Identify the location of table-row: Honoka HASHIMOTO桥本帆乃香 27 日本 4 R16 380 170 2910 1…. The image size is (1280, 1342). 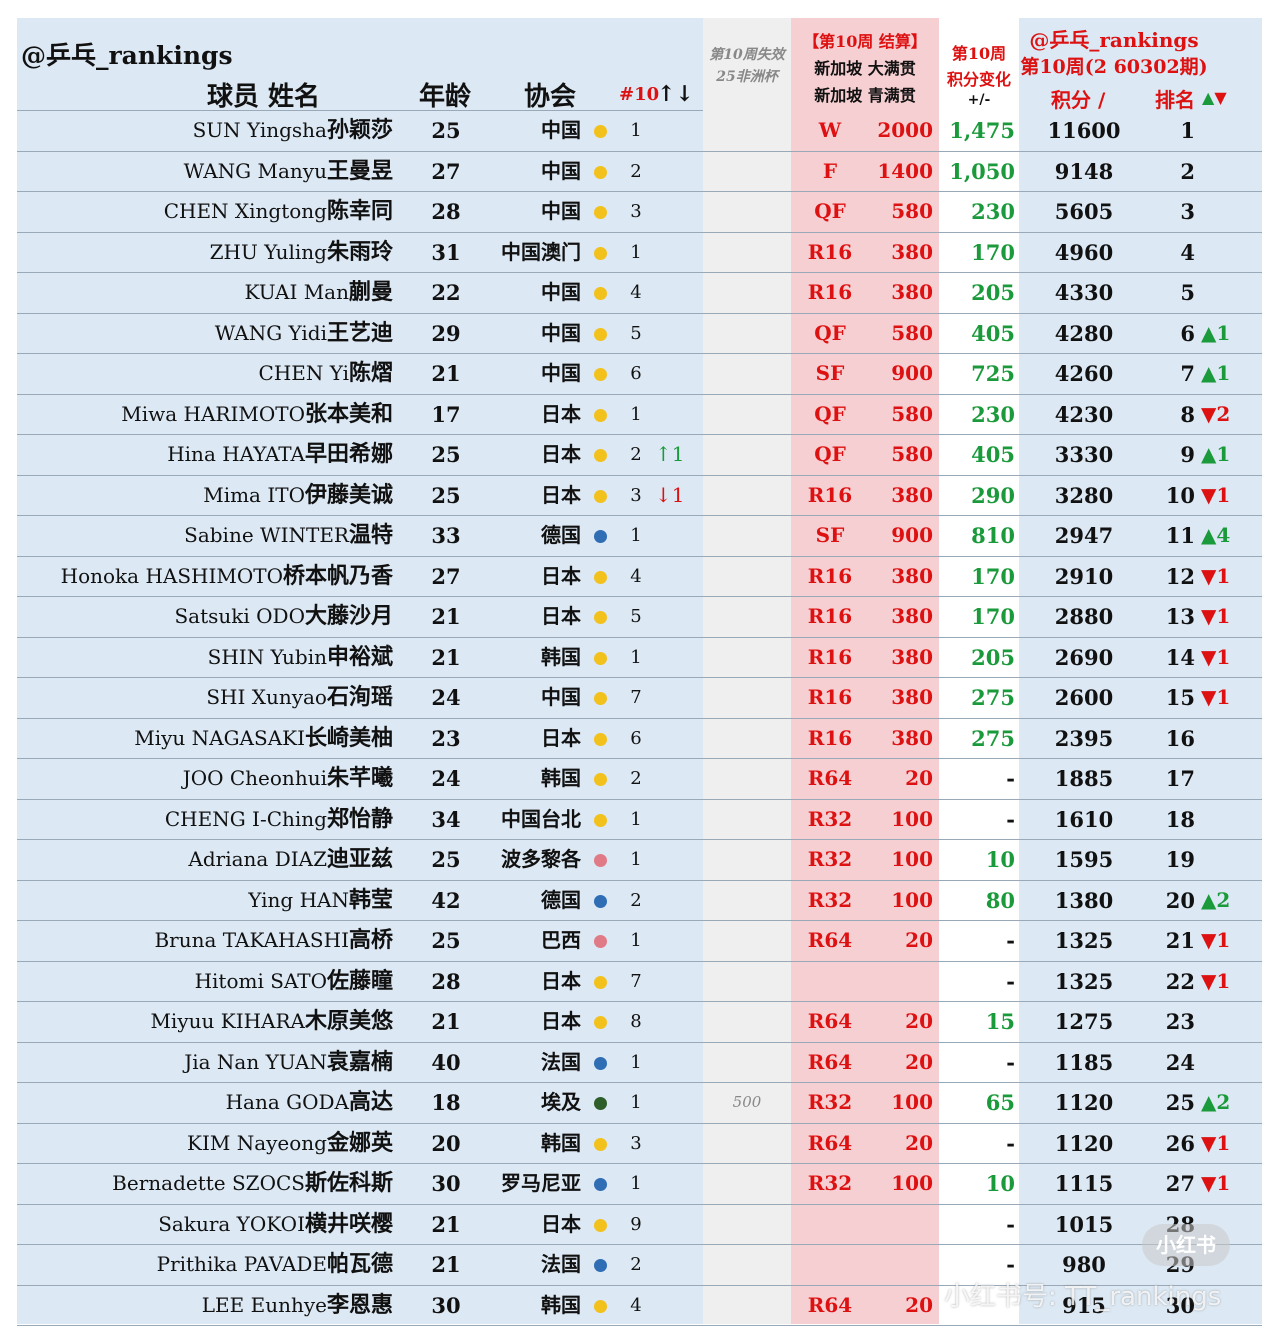
(639, 577).